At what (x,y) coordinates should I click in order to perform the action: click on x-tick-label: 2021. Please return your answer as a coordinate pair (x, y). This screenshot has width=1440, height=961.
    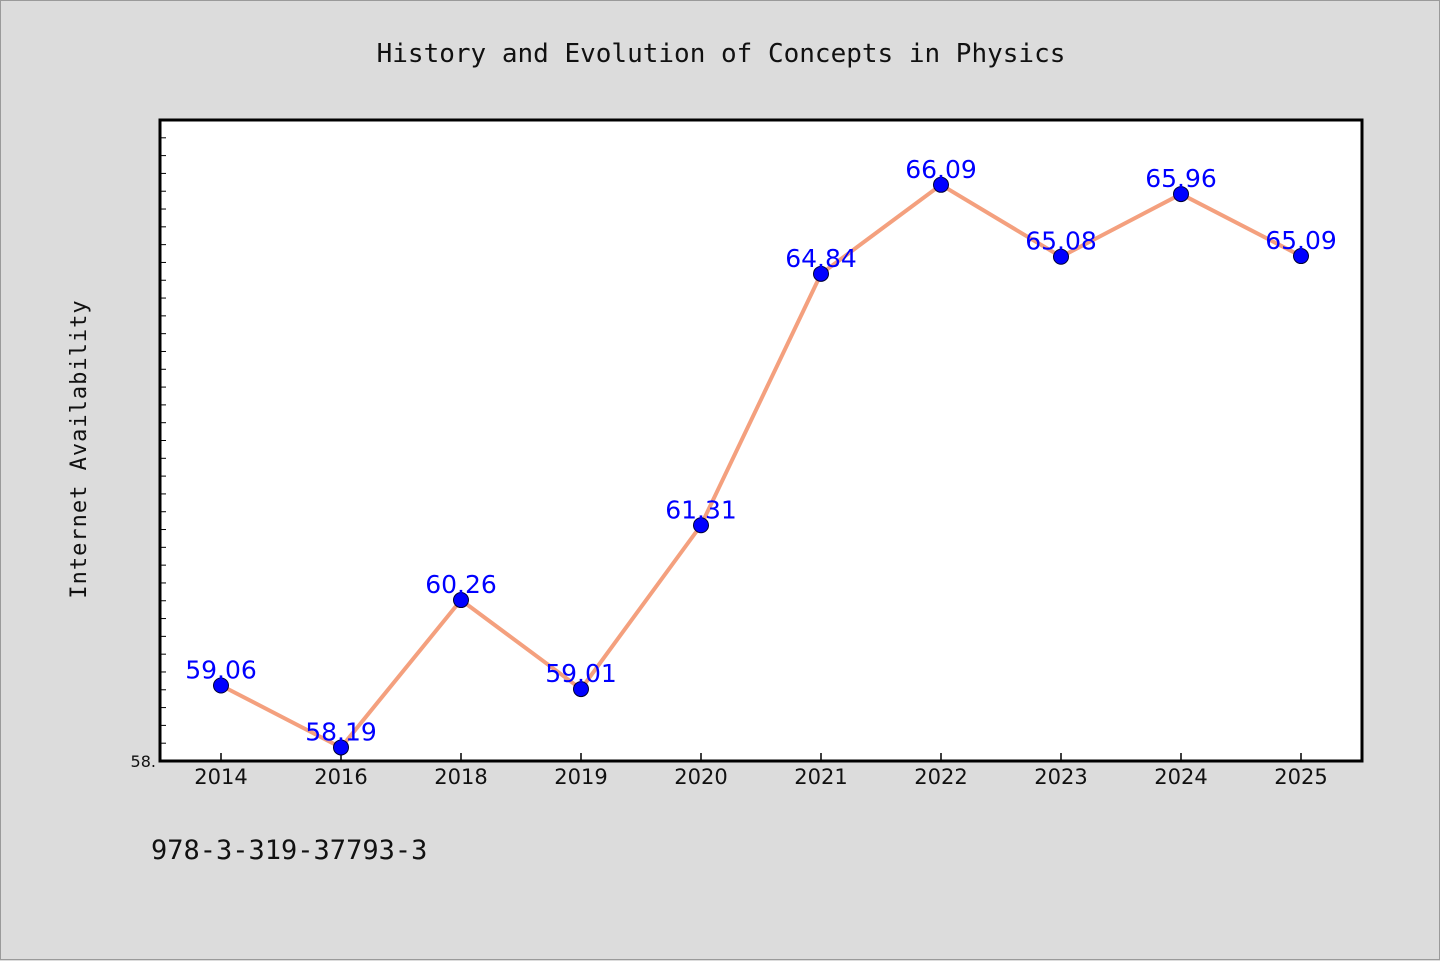
    Looking at the image, I should click on (820, 777).